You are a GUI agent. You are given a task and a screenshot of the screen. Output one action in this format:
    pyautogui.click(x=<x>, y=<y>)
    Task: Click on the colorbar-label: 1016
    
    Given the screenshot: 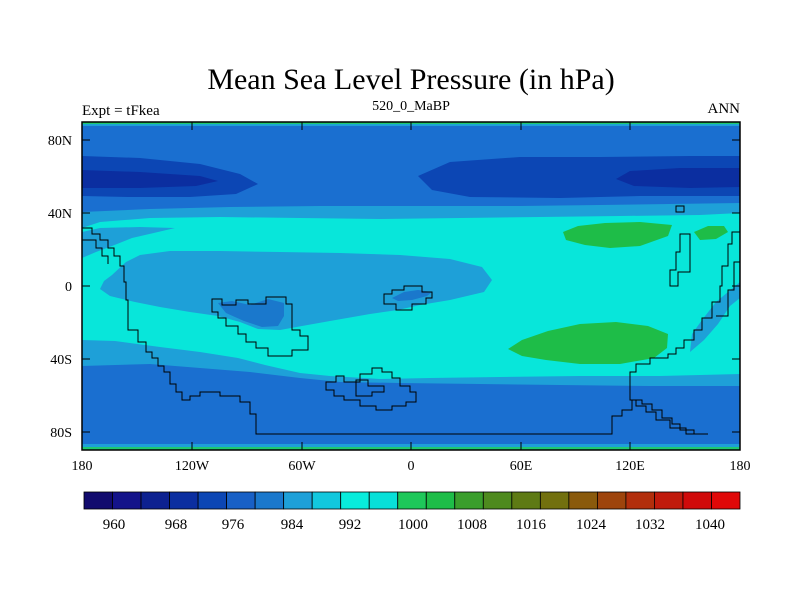 What is the action you would take?
    pyautogui.click(x=531, y=525)
    